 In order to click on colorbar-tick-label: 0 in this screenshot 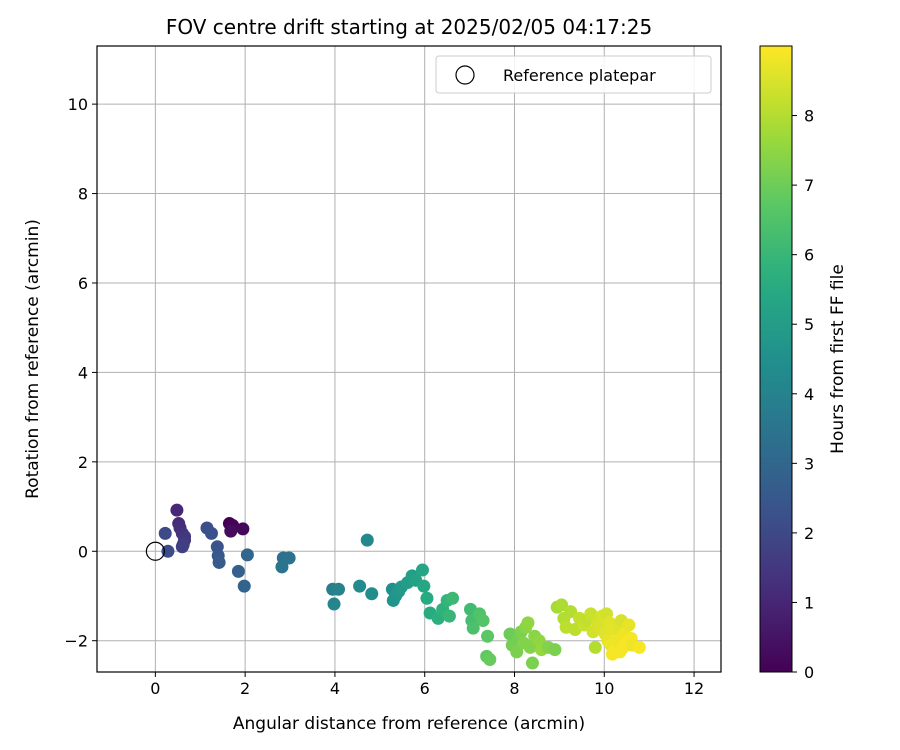, I will do `click(809, 672)`.